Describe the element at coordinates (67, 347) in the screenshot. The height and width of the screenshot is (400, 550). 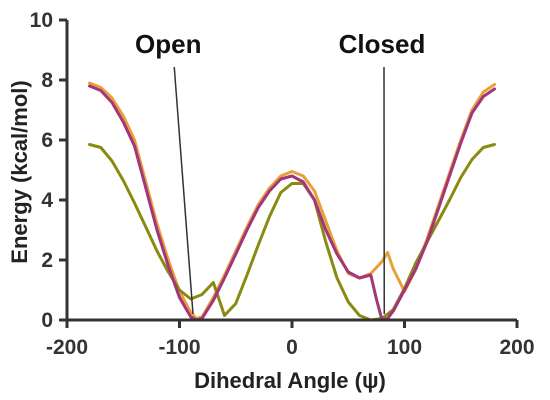
I see `x-tick-label: -200` at that location.